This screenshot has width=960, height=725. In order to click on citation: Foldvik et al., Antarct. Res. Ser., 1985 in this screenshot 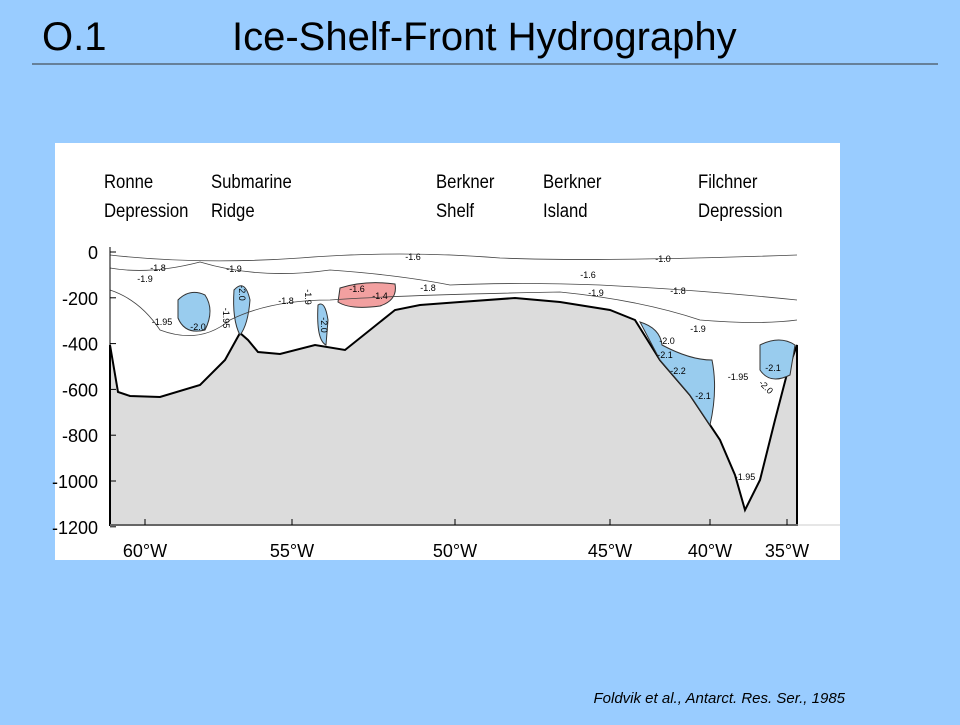, I will do `click(720, 698)`.